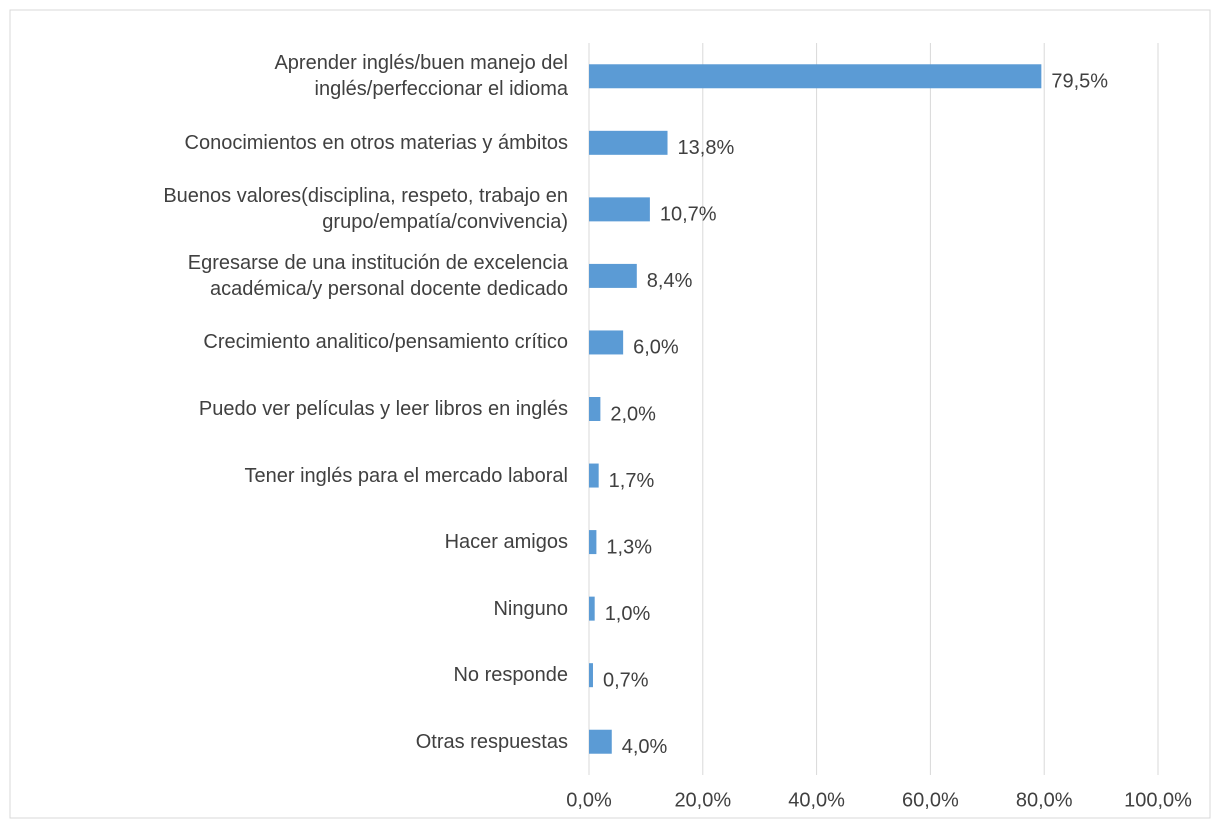 This screenshot has height=819, width=1211. I want to click on value-label: 79,5%, so click(1079, 82).